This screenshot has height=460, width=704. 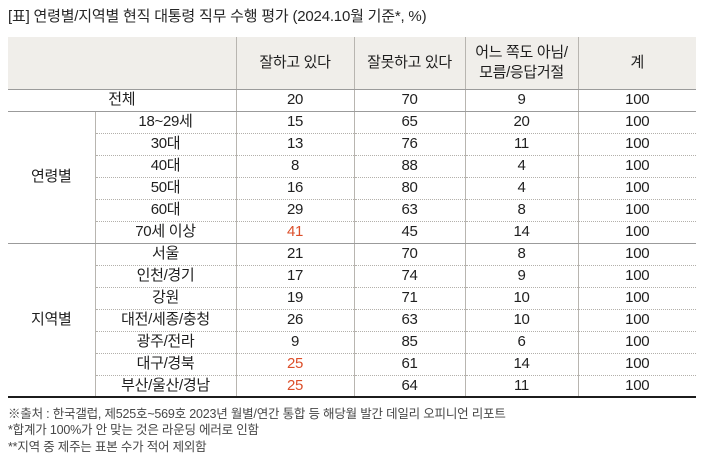 What do you see at coordinates (294, 63) in the screenshot?
I see `header-cell-approve: 잘하고 있다` at bounding box center [294, 63].